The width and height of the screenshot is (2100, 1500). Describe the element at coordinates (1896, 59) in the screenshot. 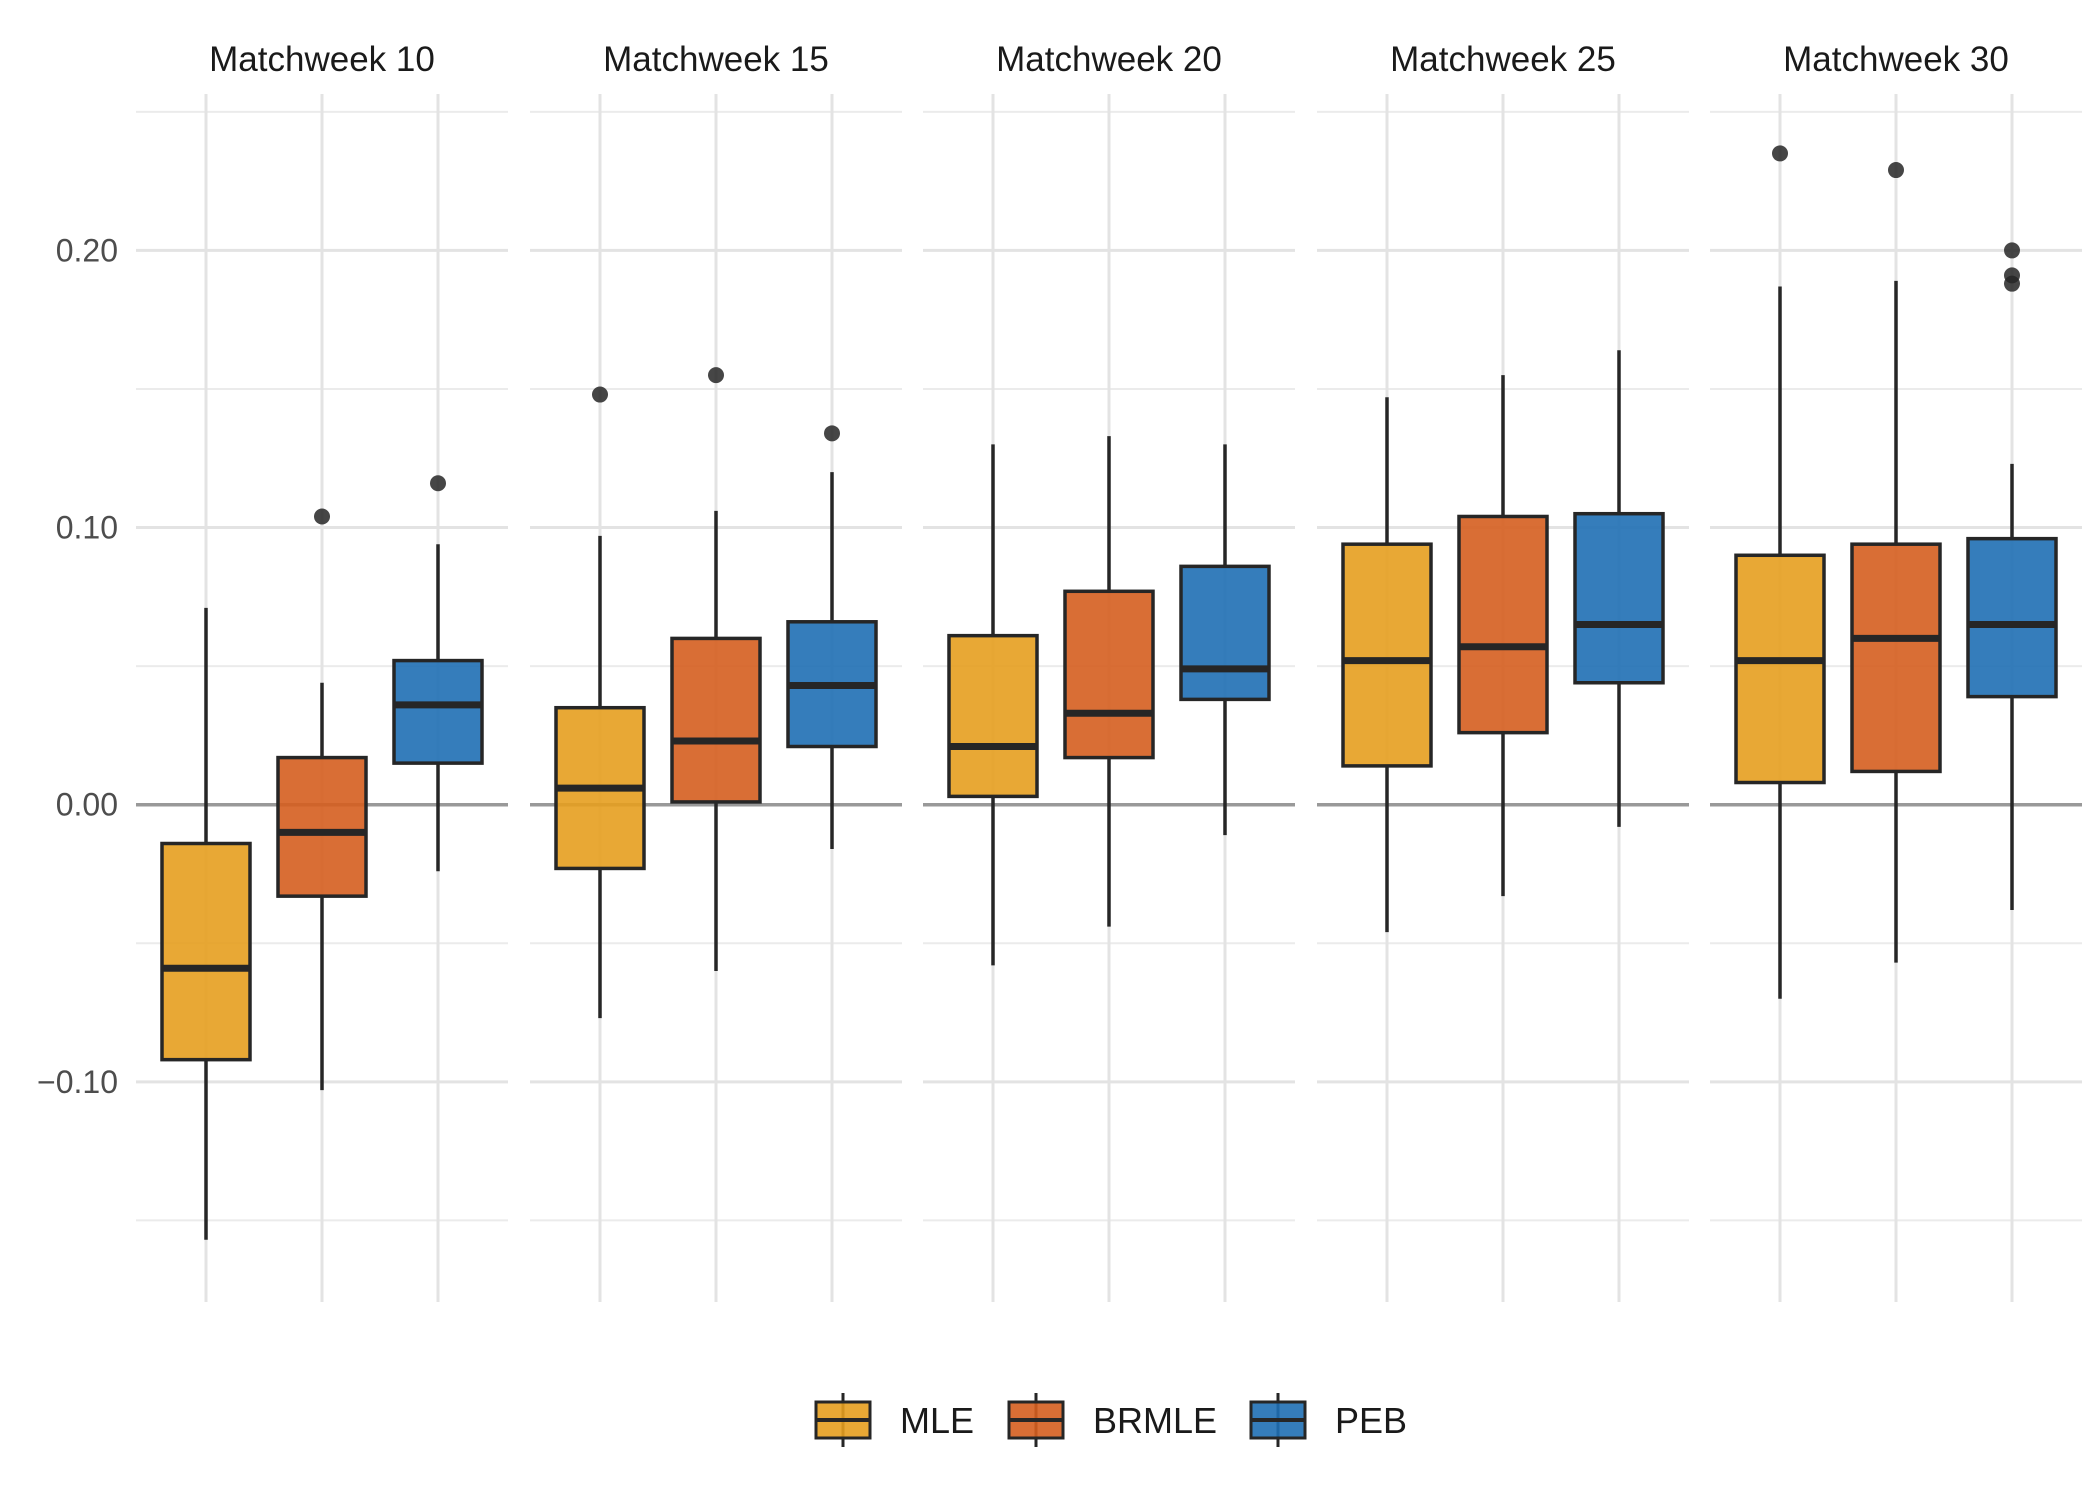

I see `facet-title: Matchweek 30` at that location.